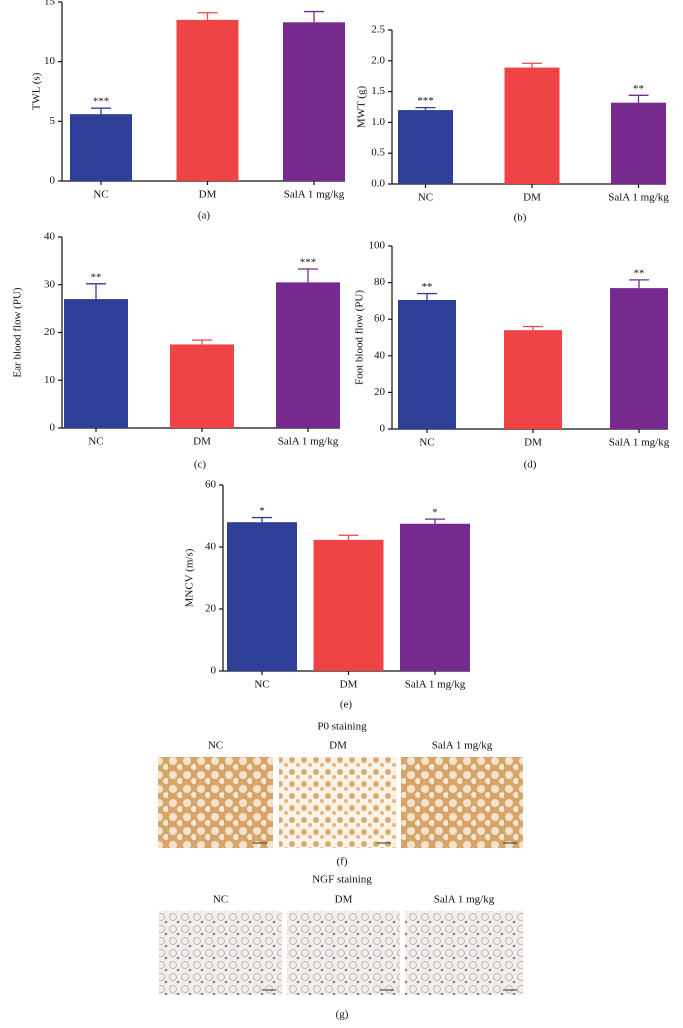 Image resolution: width=683 pixels, height=1028 pixels. Describe the element at coordinates (342, 727) in the screenshot. I see `figure-title: P0 staining` at that location.